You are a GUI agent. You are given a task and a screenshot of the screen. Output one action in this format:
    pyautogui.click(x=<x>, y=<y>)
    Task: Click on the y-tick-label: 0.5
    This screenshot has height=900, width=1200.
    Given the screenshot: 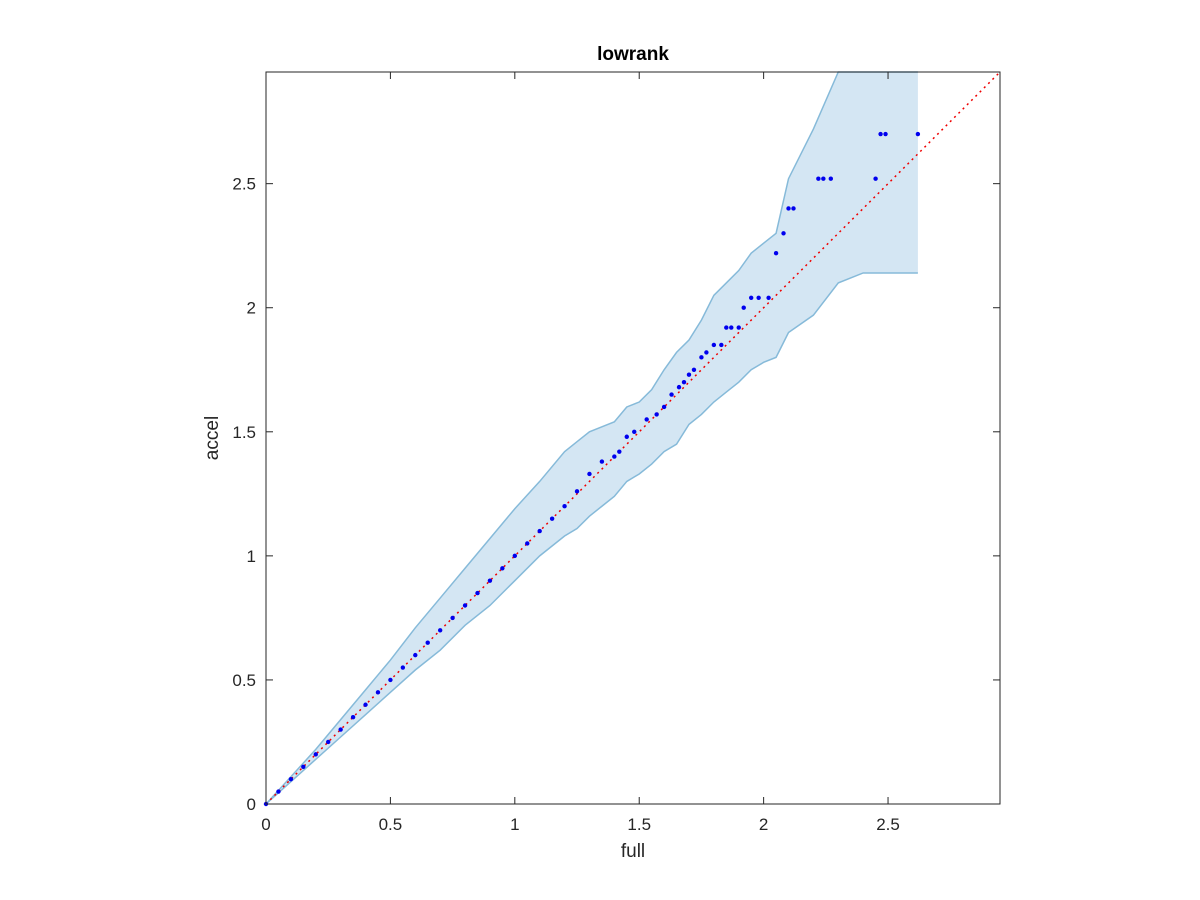 What is the action you would take?
    pyautogui.click(x=244, y=680)
    